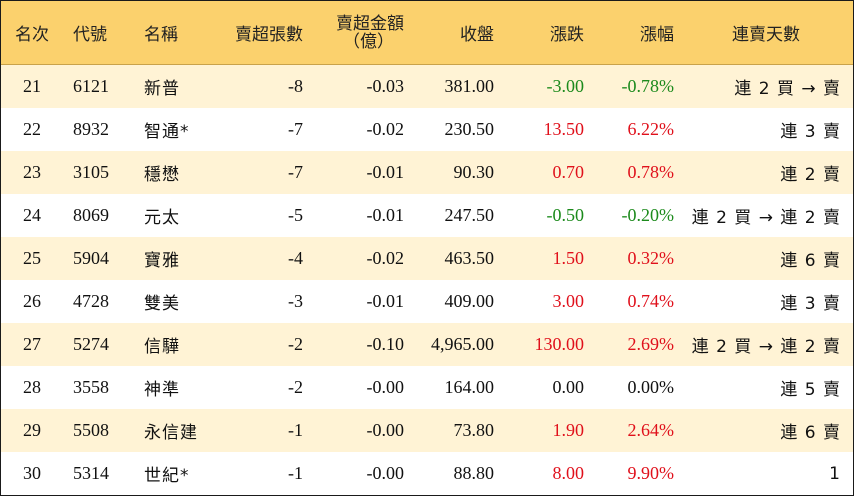 This screenshot has height=496, width=854. I want to click on consecutive-days-cell: 連 5 賣, so click(810, 390).